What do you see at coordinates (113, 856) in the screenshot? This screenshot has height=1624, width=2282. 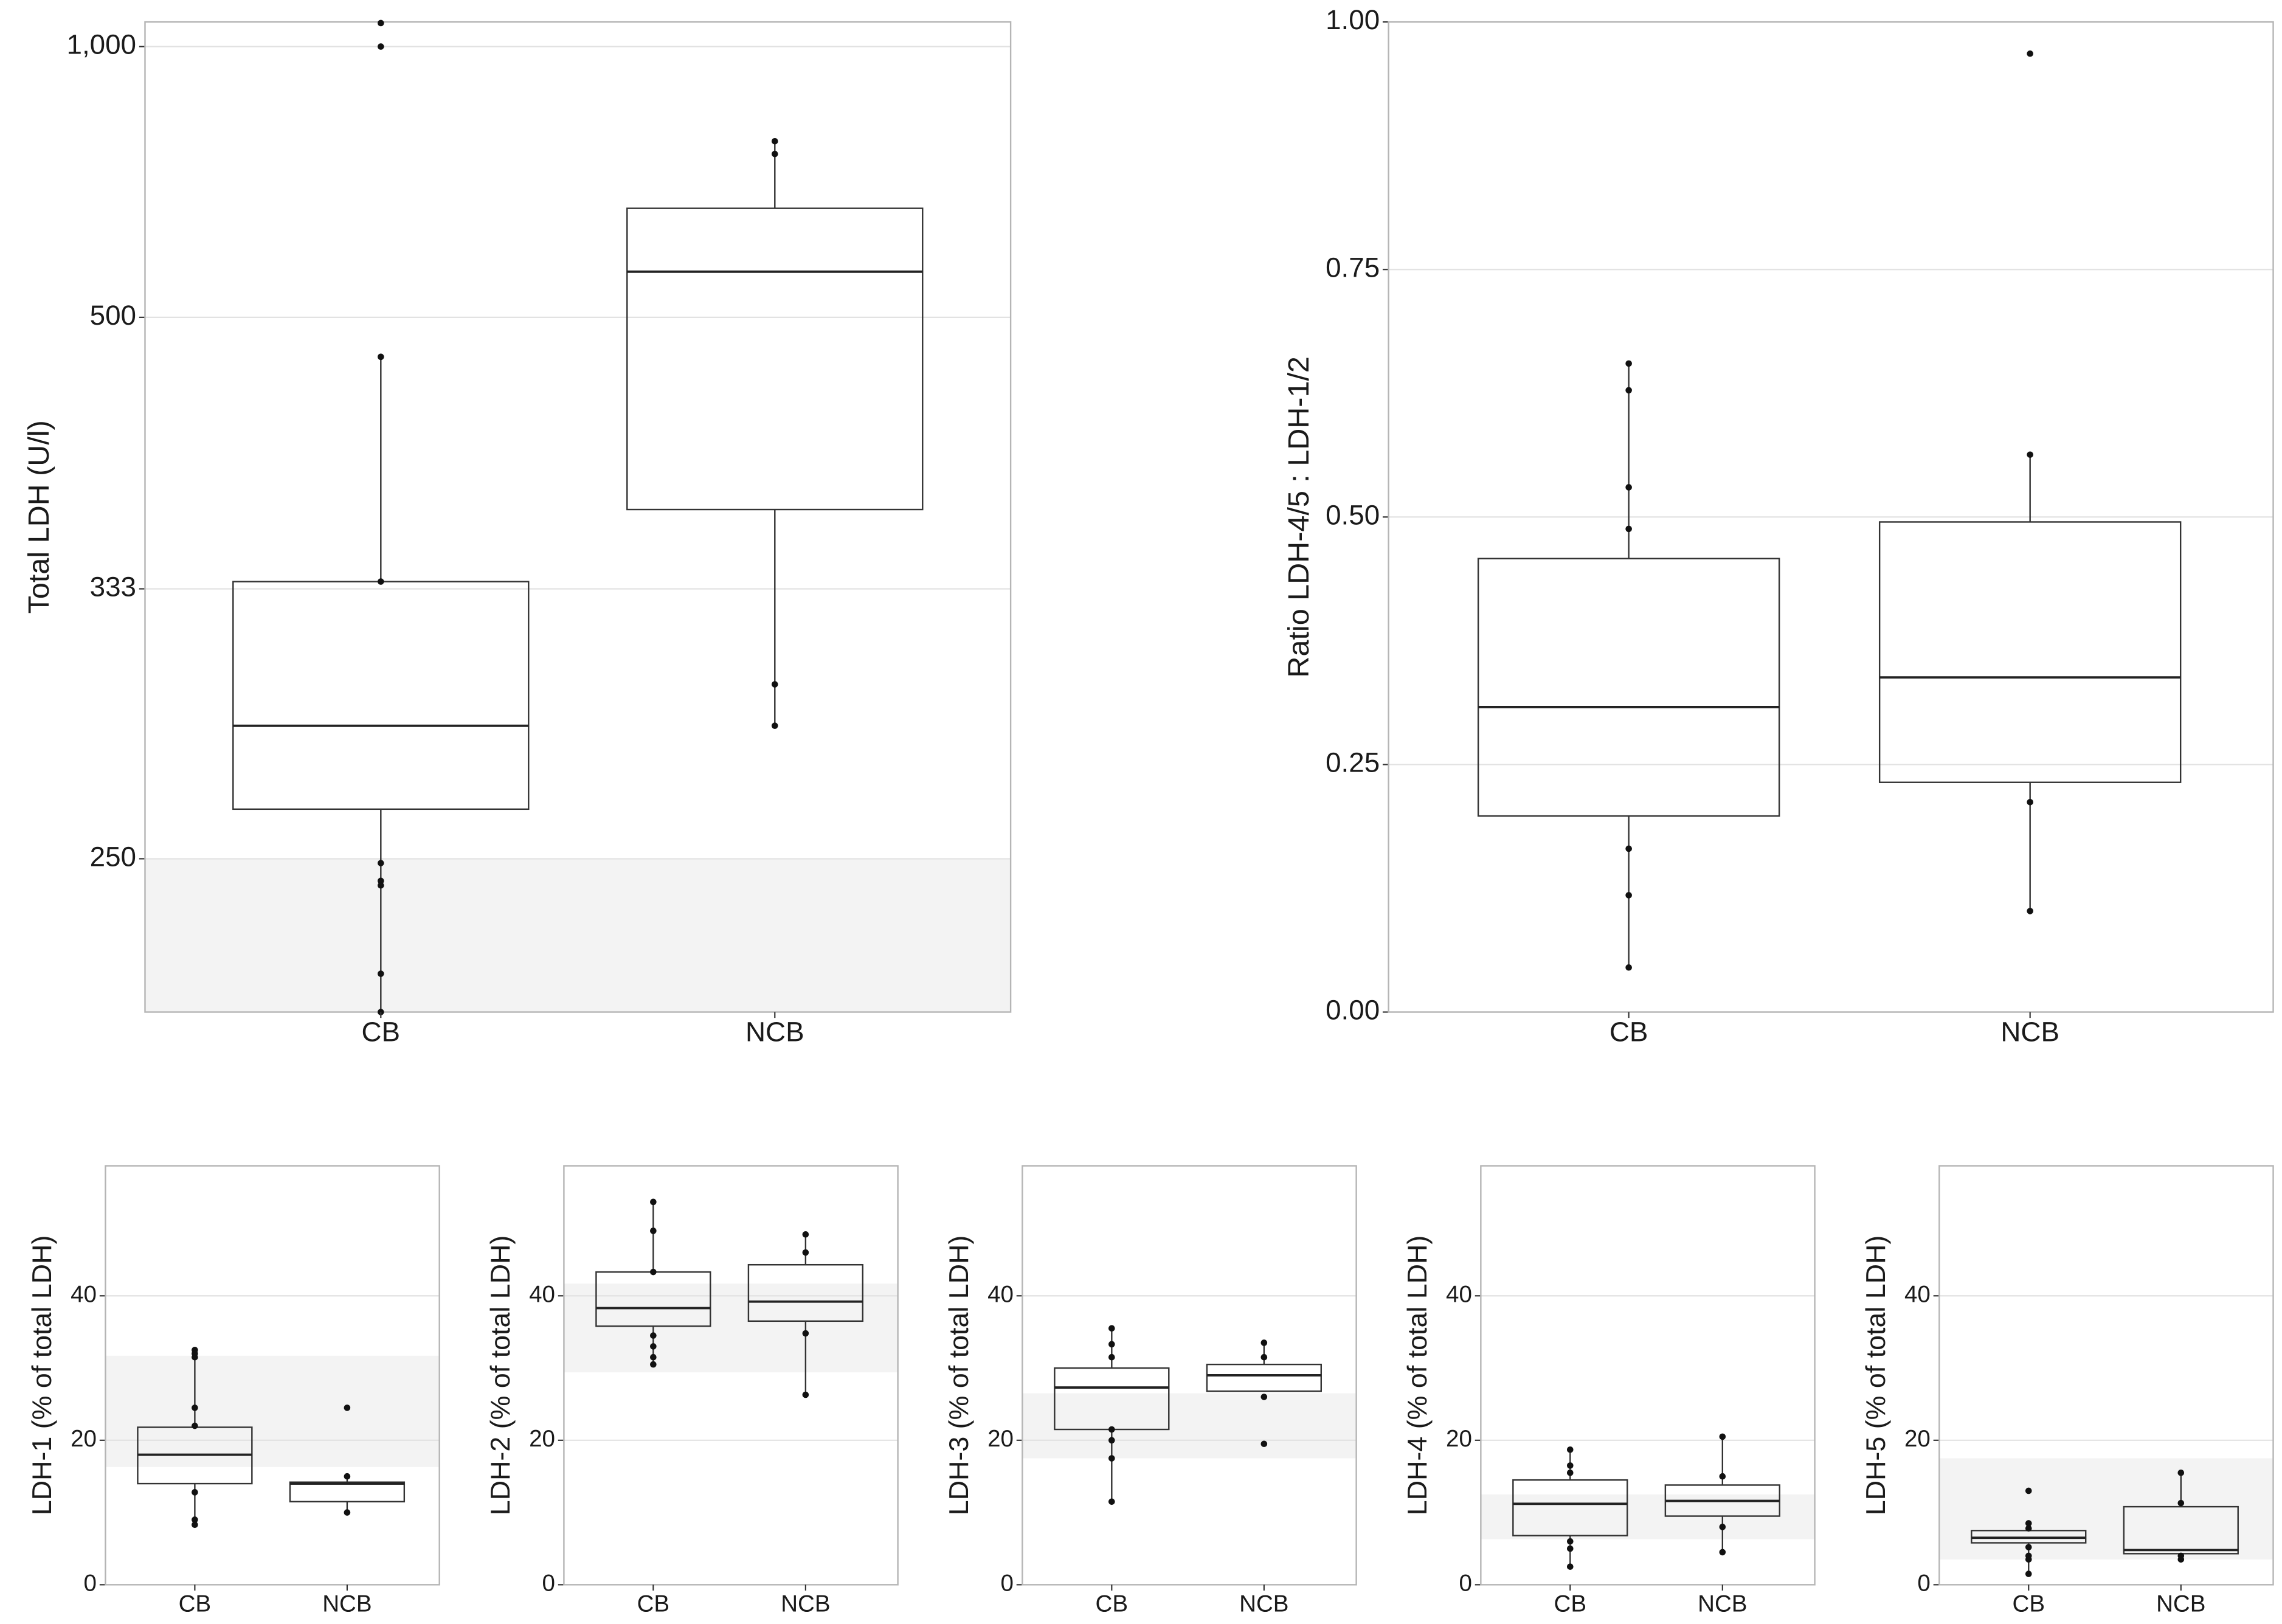 I see `y-tick-label: 250` at bounding box center [113, 856].